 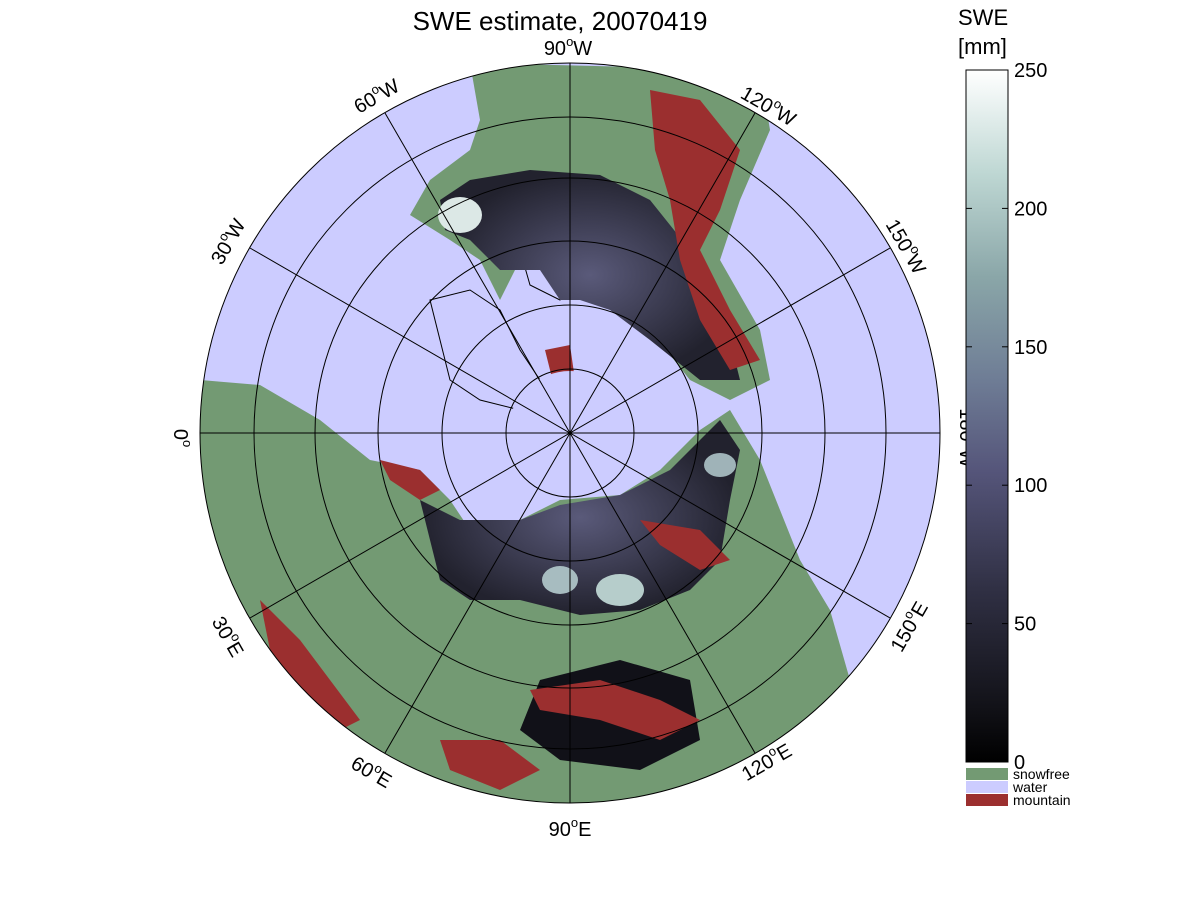 I want to click on colorbar-label-swe: SWE, so click(x=983, y=17).